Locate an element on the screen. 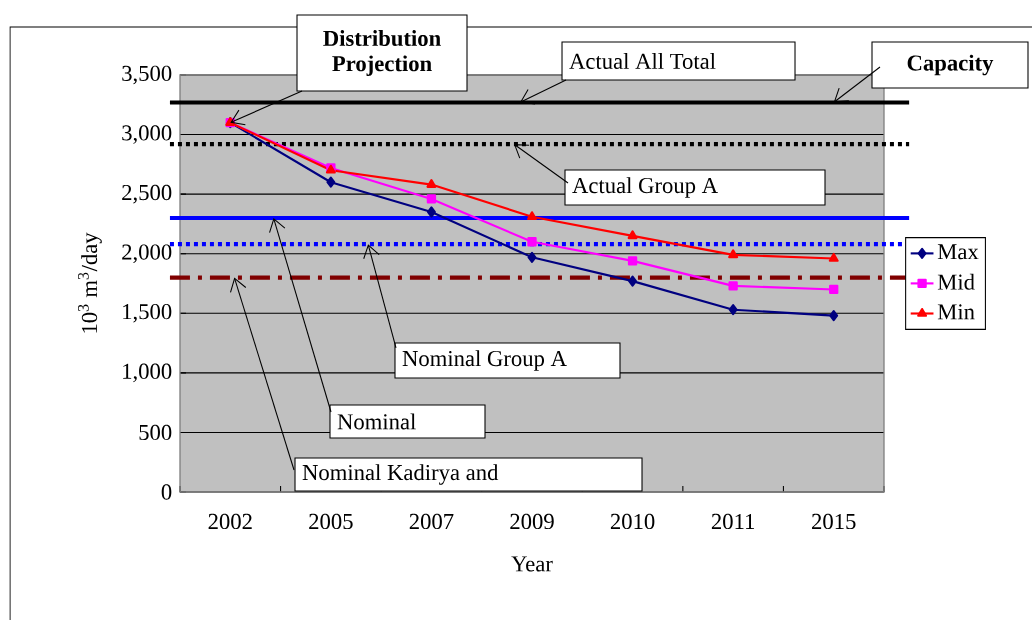  y-axis-title: 10$^{3}$ m$^{3}$/day is located at coordinates (90, 282).